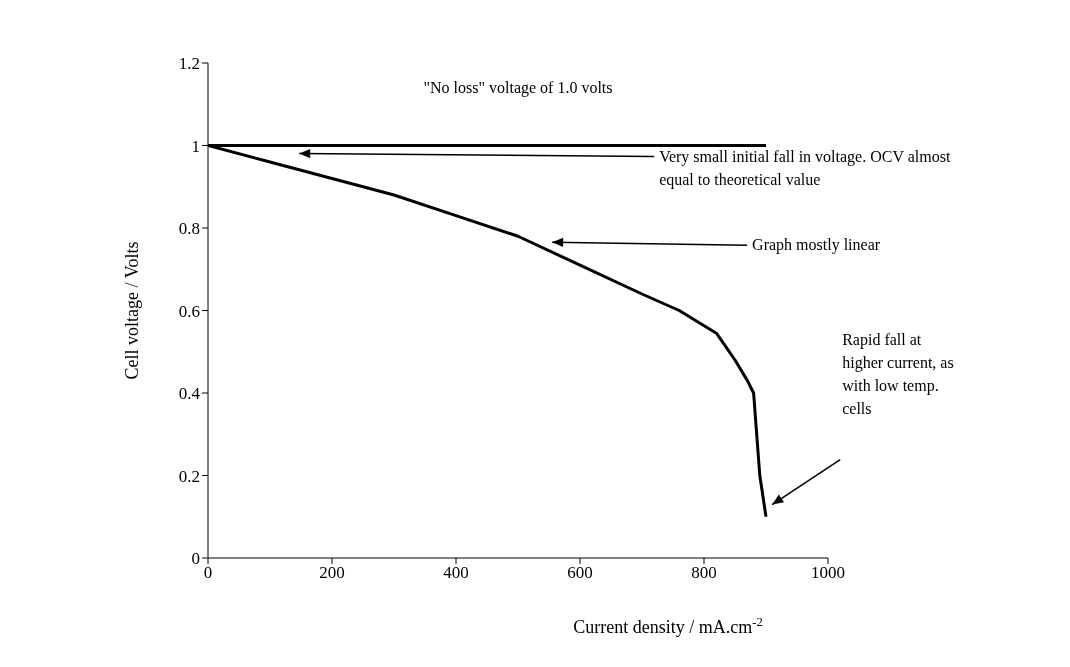 The height and width of the screenshot is (667, 1070). What do you see at coordinates (189, 394) in the screenshot?
I see `y-tick-label: 0.4` at bounding box center [189, 394].